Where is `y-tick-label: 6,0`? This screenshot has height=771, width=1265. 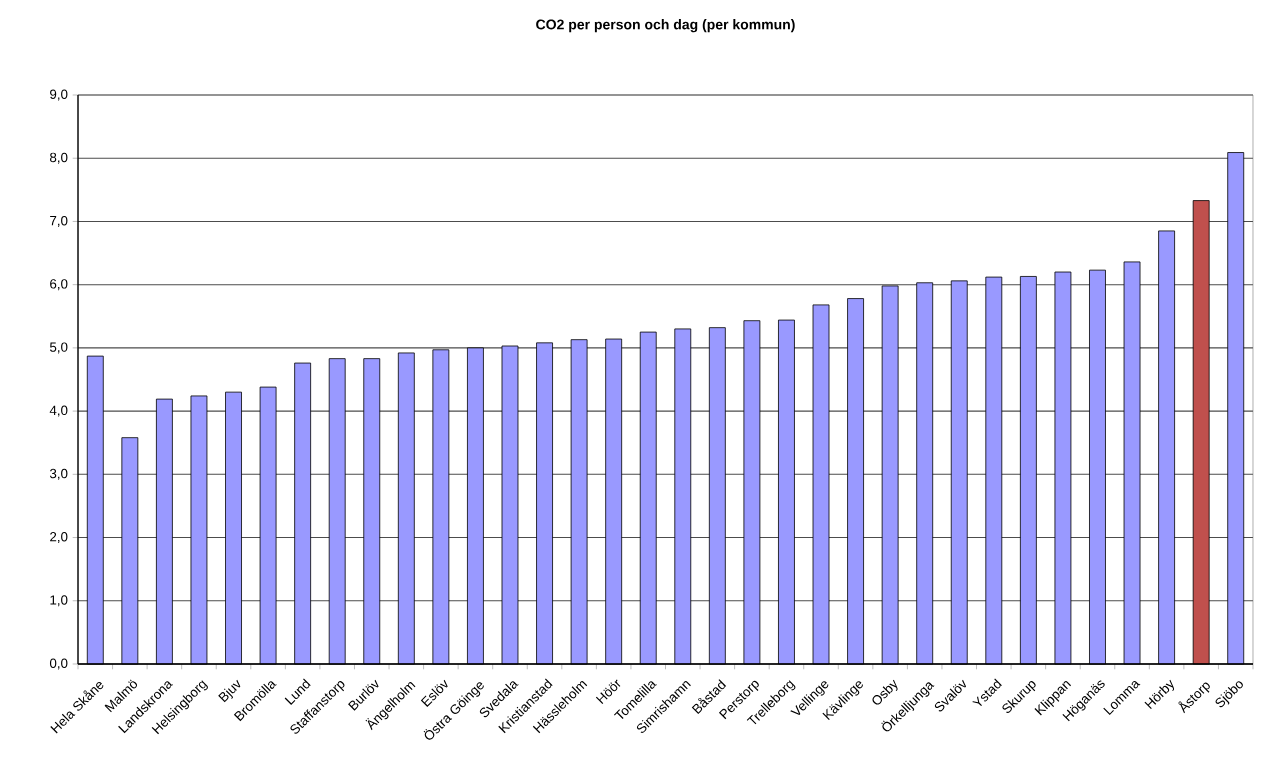 y-tick-label: 6,0 is located at coordinates (59, 285).